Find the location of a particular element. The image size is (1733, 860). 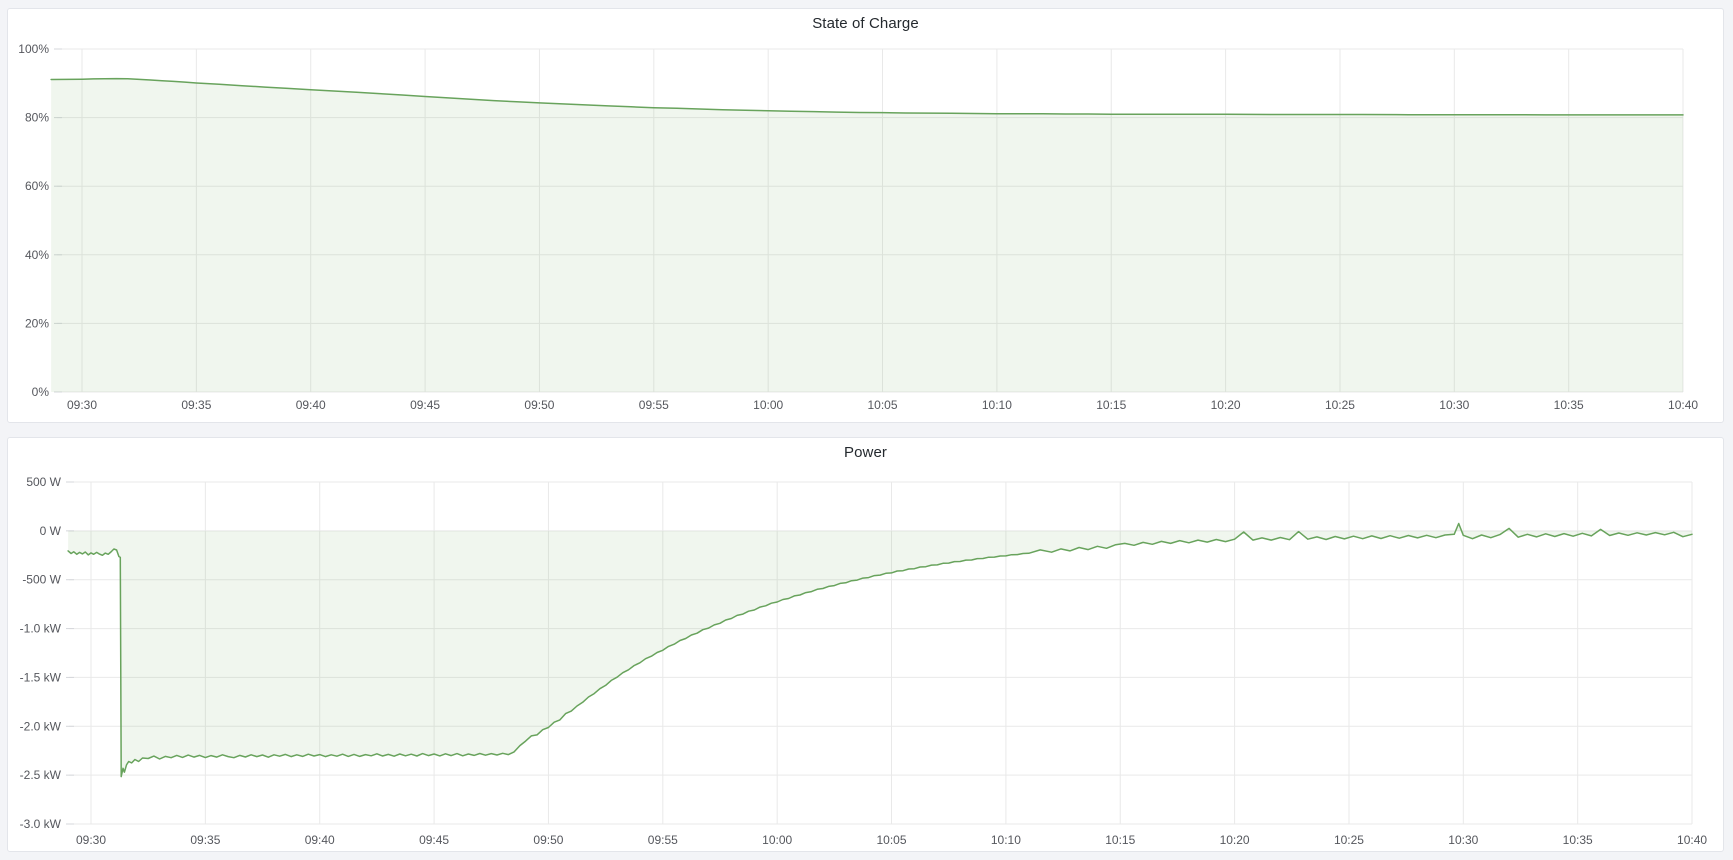

y-tick-label: 0% is located at coordinates (41, 392).